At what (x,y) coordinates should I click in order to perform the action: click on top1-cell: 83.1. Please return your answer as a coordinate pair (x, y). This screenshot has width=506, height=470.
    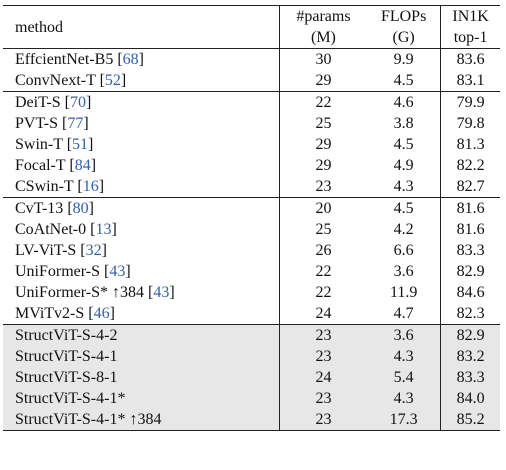
    Looking at the image, I should click on (470, 81).